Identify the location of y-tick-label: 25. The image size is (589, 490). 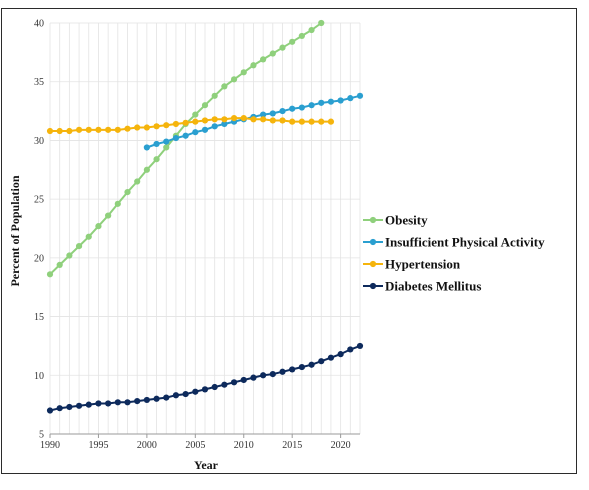
(39, 200).